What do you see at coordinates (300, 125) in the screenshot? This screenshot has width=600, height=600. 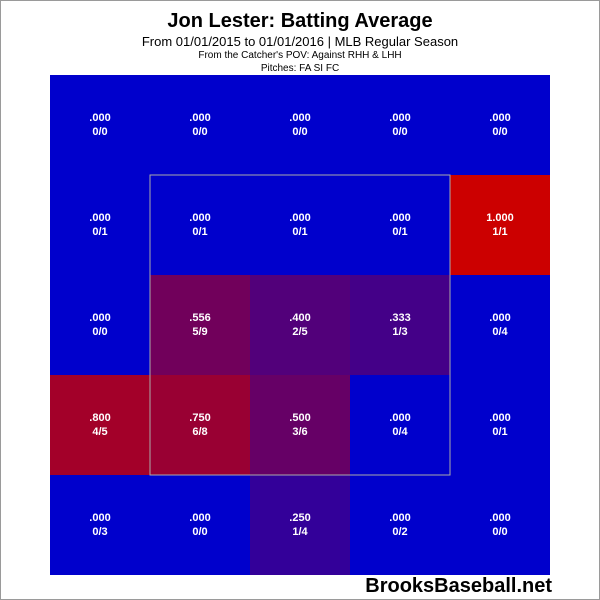 I see `heatmap-cell-r0-c2` at bounding box center [300, 125].